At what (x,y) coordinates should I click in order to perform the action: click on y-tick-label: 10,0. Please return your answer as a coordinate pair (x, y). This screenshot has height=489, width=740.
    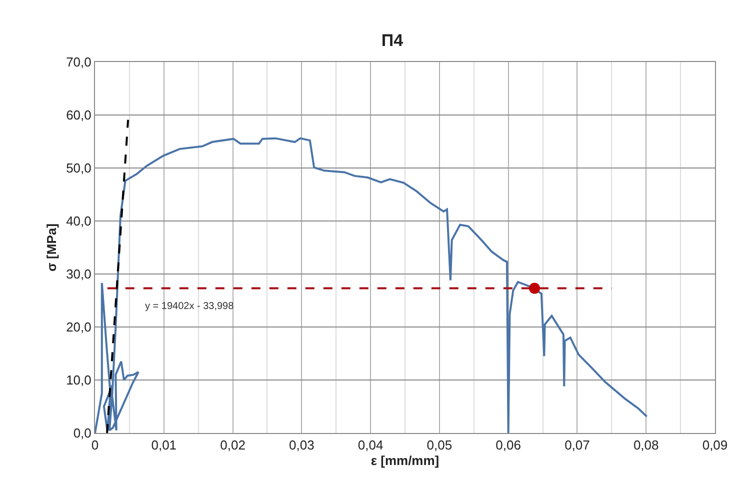
    Looking at the image, I should click on (79, 380).